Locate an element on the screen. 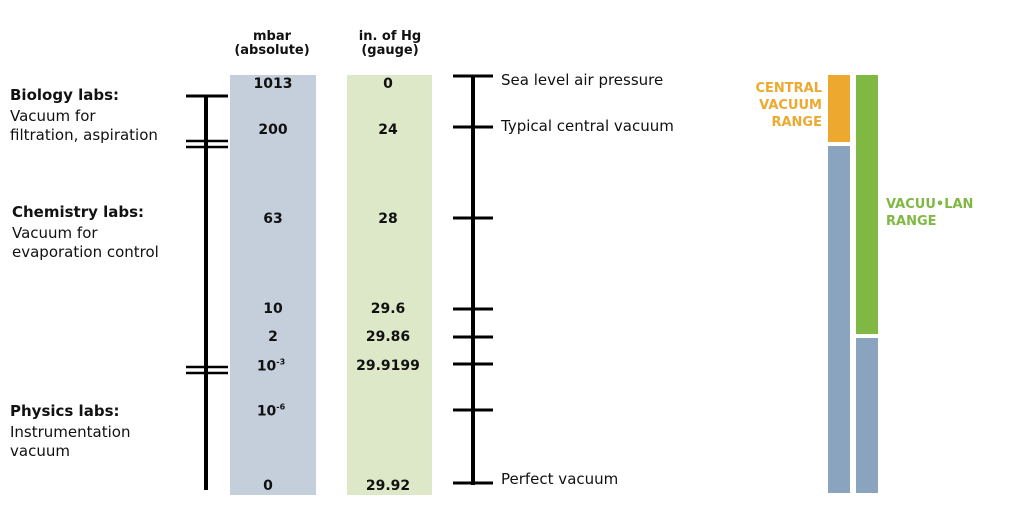  inhg-value: 29.86 is located at coordinates (388, 337).